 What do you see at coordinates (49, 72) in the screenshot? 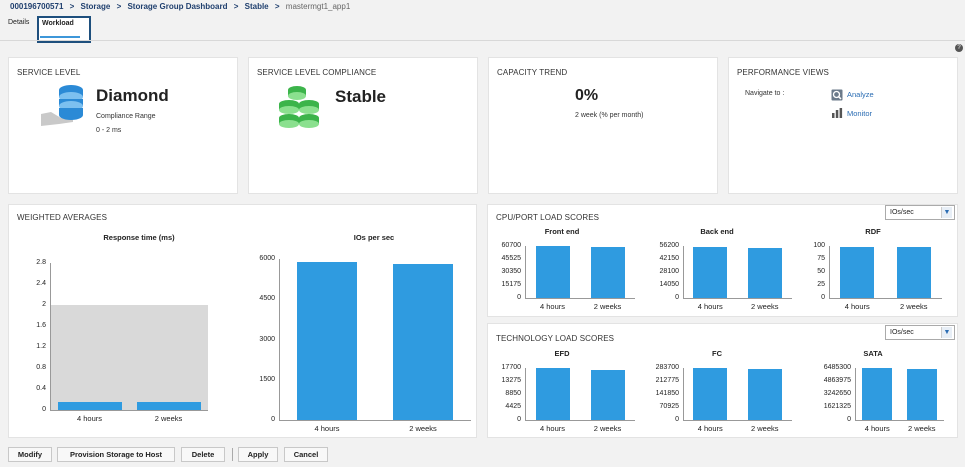
I see `service-level-title: SERVICE LEVEL` at bounding box center [49, 72].